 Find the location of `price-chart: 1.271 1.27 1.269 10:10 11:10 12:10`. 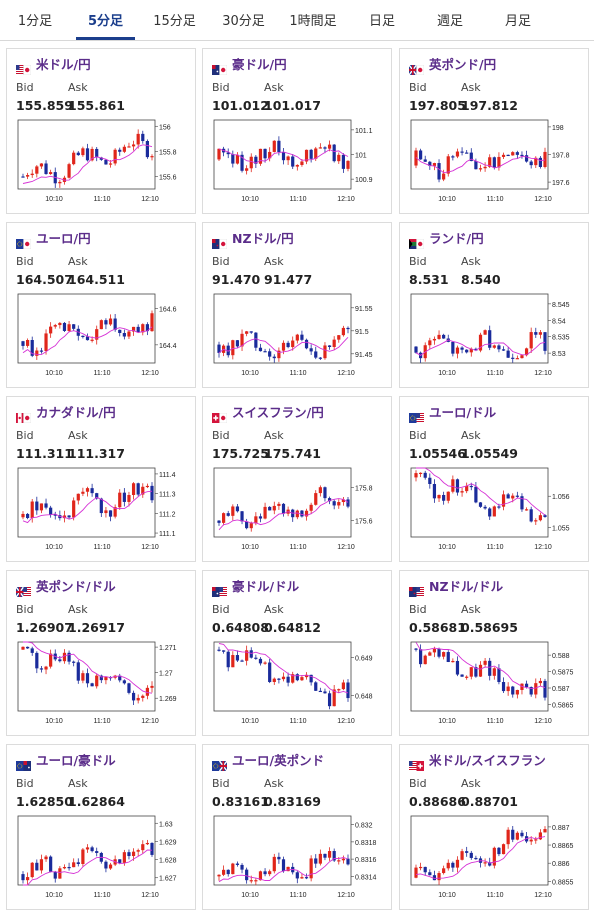

price-chart: 1.271 1.27 1.269 10:10 11:10 12:10 is located at coordinates (102, 685).